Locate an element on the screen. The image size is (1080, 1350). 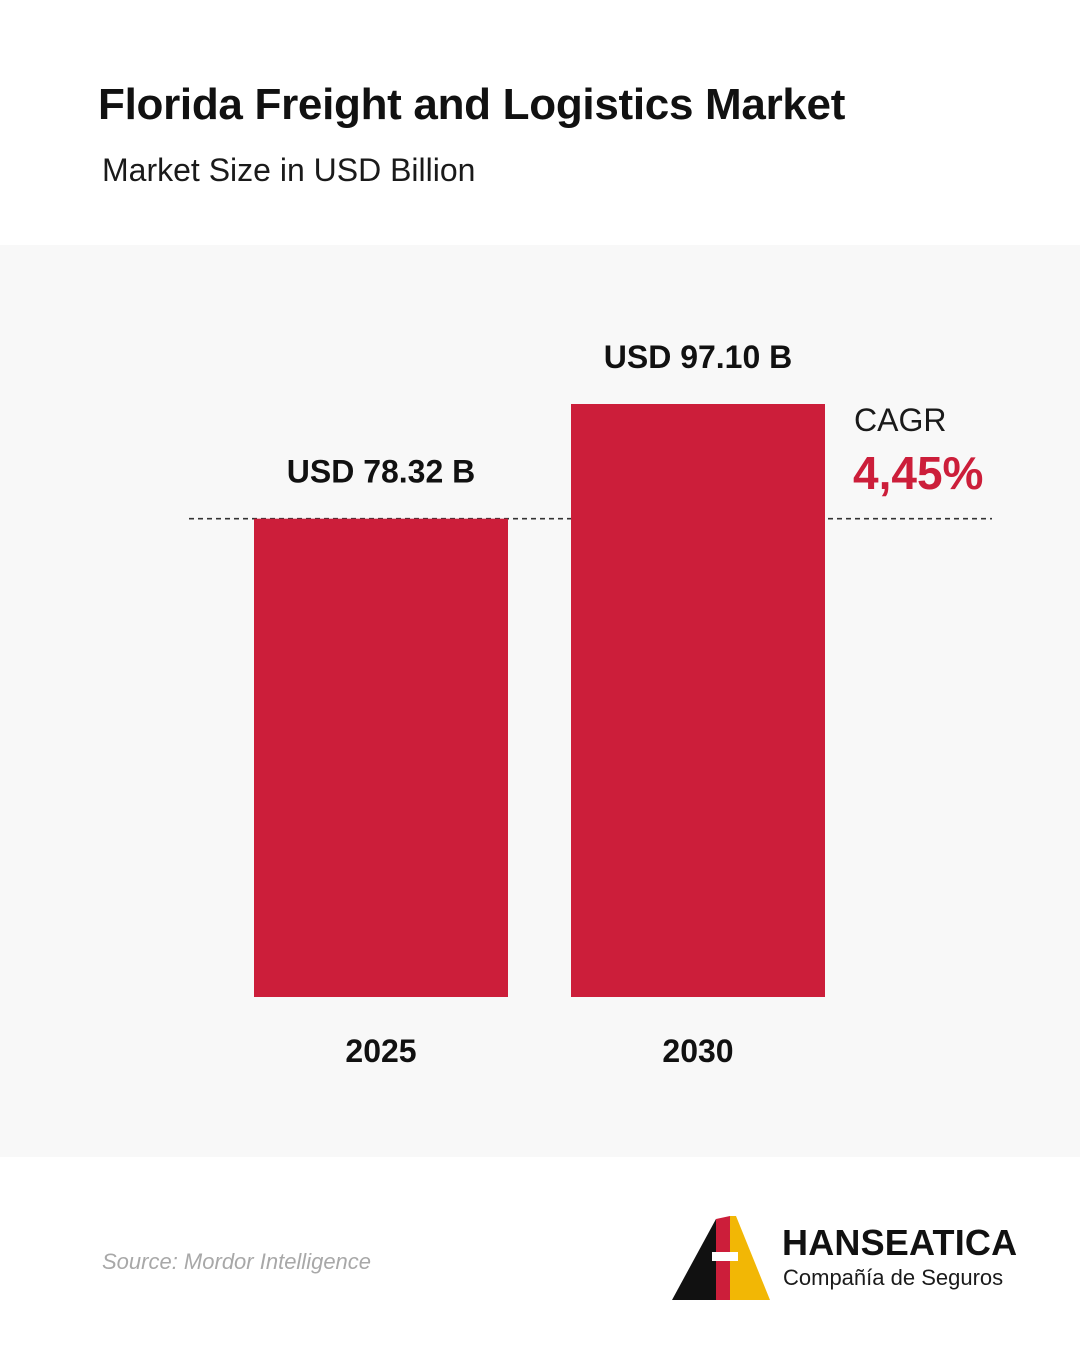
source-note: Source: Mordor Intelligence is located at coordinates (237, 1261).